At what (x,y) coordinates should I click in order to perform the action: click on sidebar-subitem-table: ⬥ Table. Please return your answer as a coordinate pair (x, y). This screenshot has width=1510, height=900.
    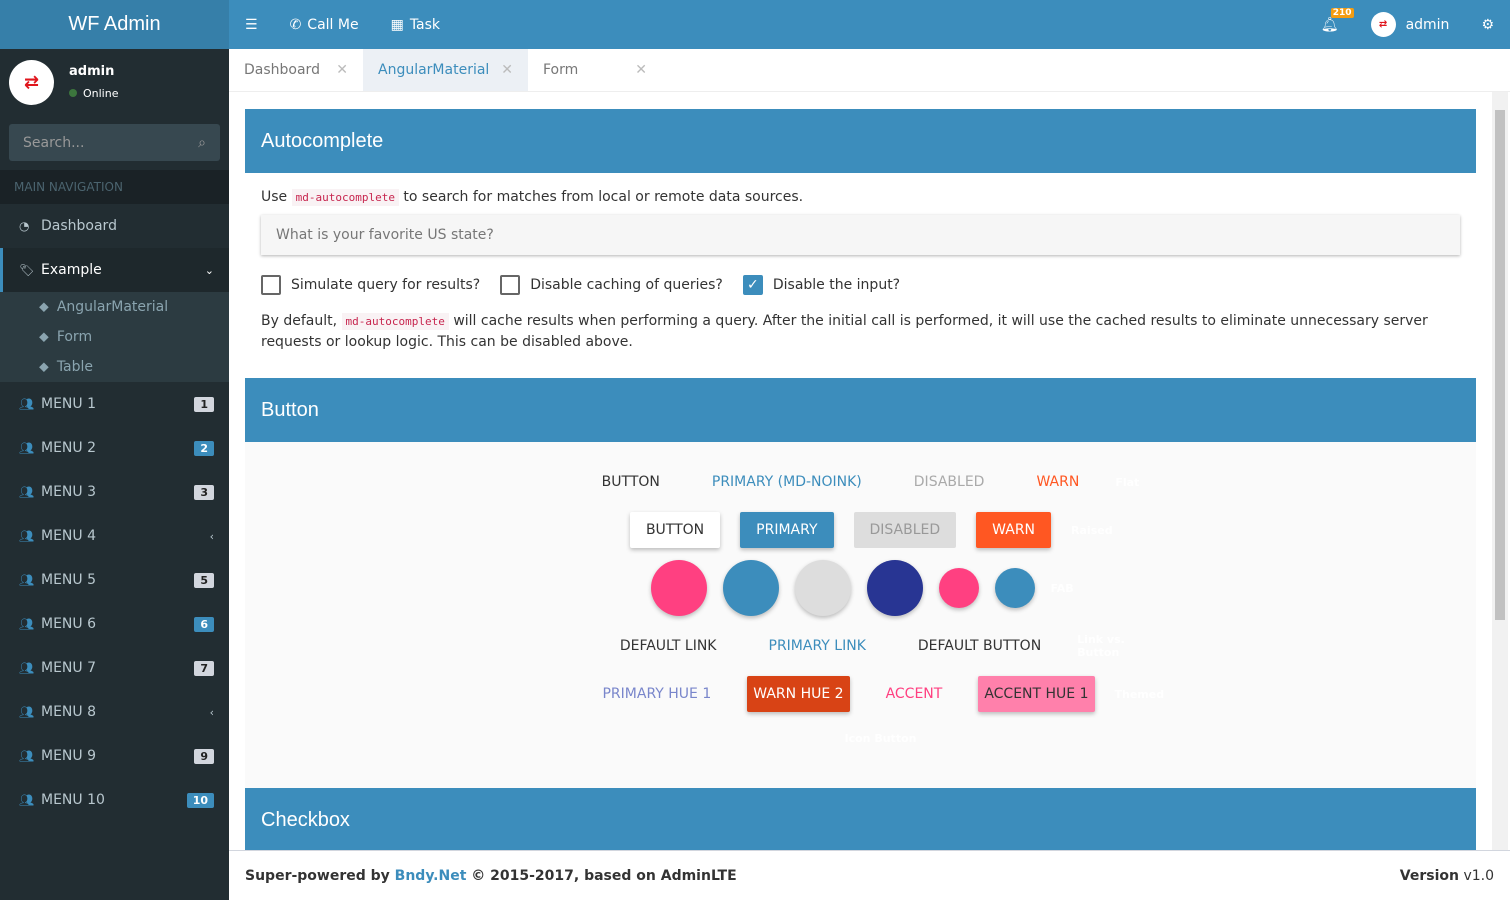
    Looking at the image, I should click on (114, 367).